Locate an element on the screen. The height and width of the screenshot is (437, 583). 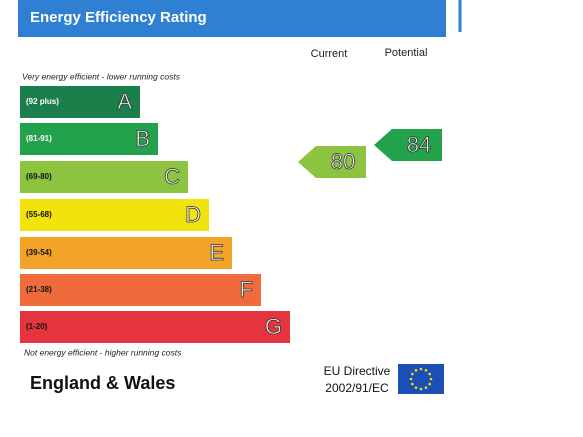
current-arrow is located at coordinates (332, 162).